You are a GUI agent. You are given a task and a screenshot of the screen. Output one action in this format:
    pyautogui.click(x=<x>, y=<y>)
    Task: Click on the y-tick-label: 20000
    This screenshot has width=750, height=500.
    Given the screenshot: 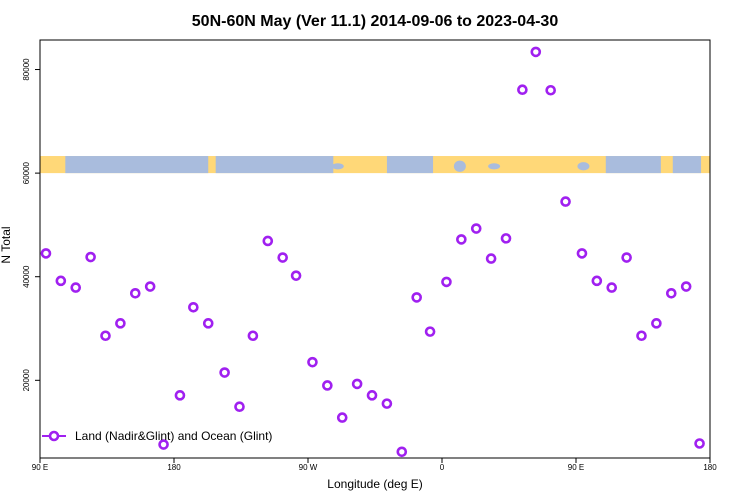 What is the action you would take?
    pyautogui.click(x=26, y=380)
    